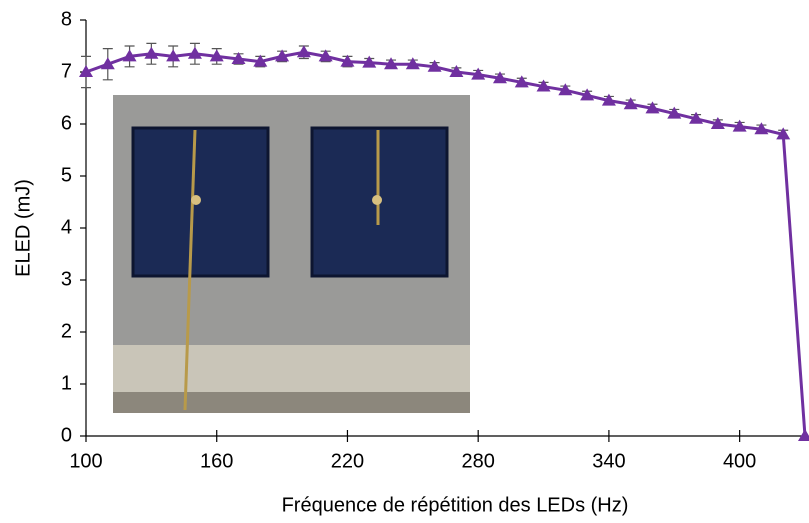  I want to click on x-axis-label: Fréquence de répétition des LEDs (Hz), so click(455, 505).